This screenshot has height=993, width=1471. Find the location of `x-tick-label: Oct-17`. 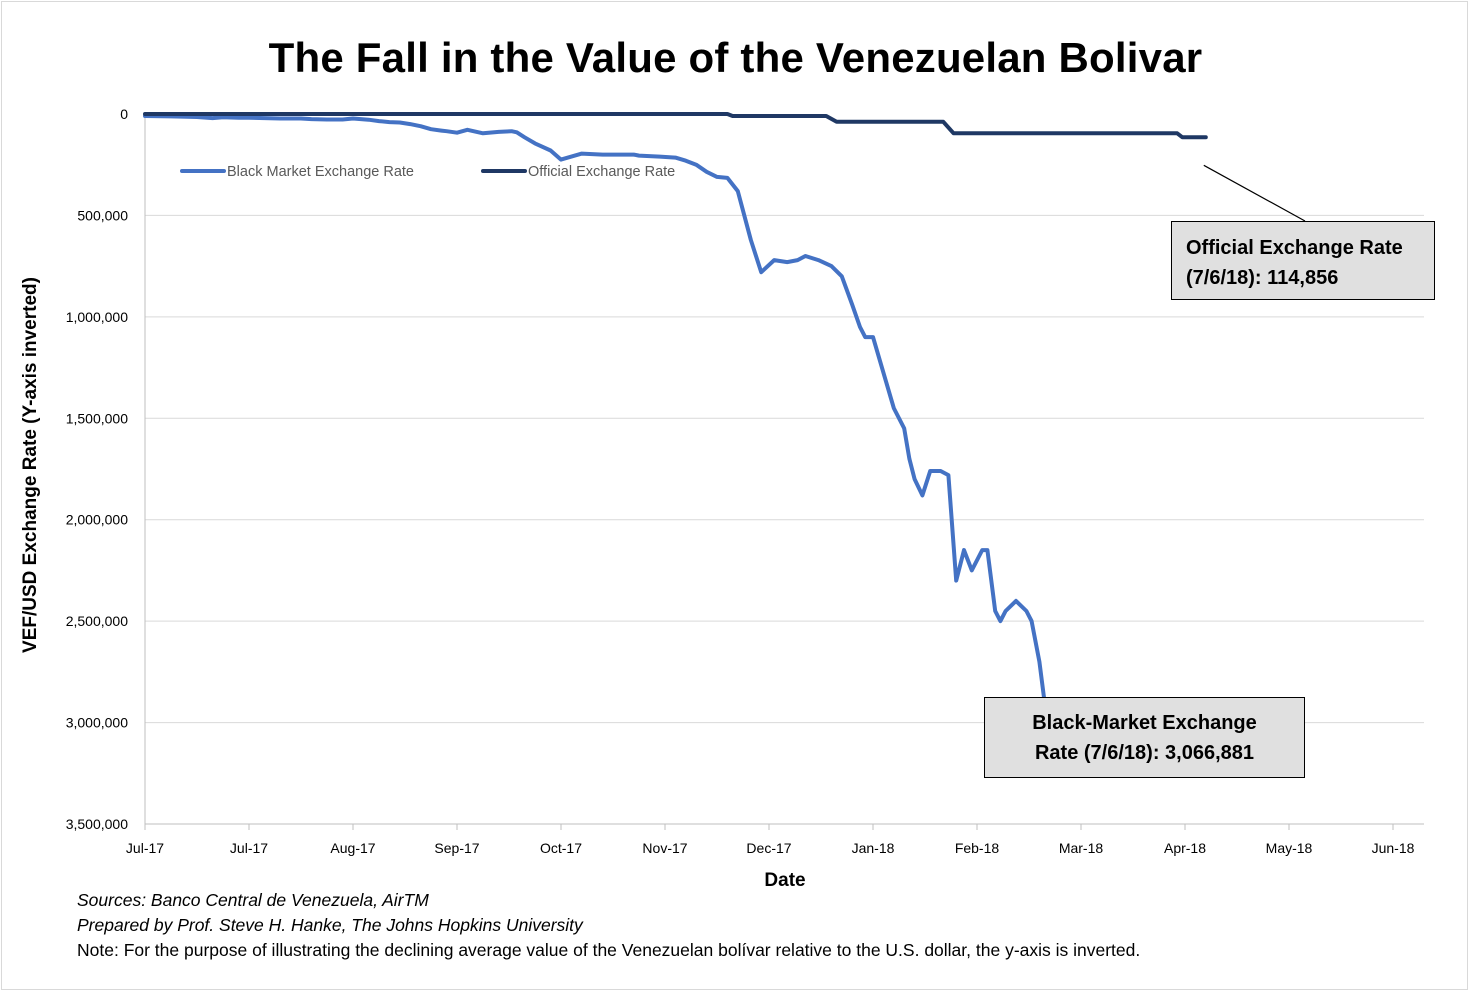

x-tick-label: Oct-17 is located at coordinates (561, 848).